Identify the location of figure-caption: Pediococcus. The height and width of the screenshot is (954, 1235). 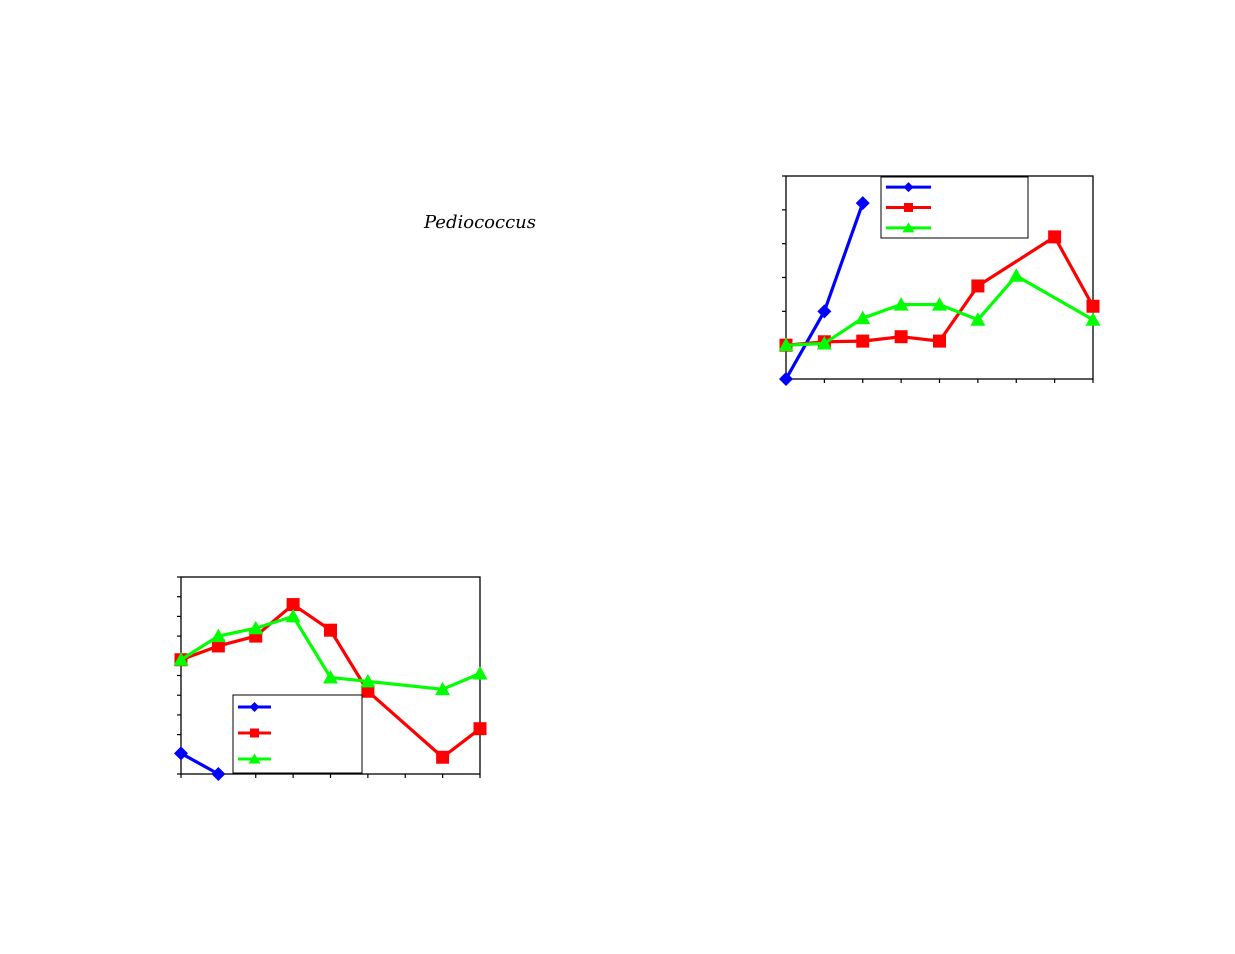
(480, 222).